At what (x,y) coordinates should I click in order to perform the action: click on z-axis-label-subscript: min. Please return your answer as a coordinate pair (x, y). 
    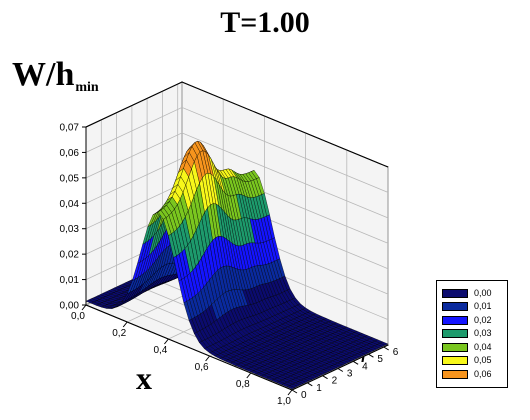
    Looking at the image, I should click on (87, 87).